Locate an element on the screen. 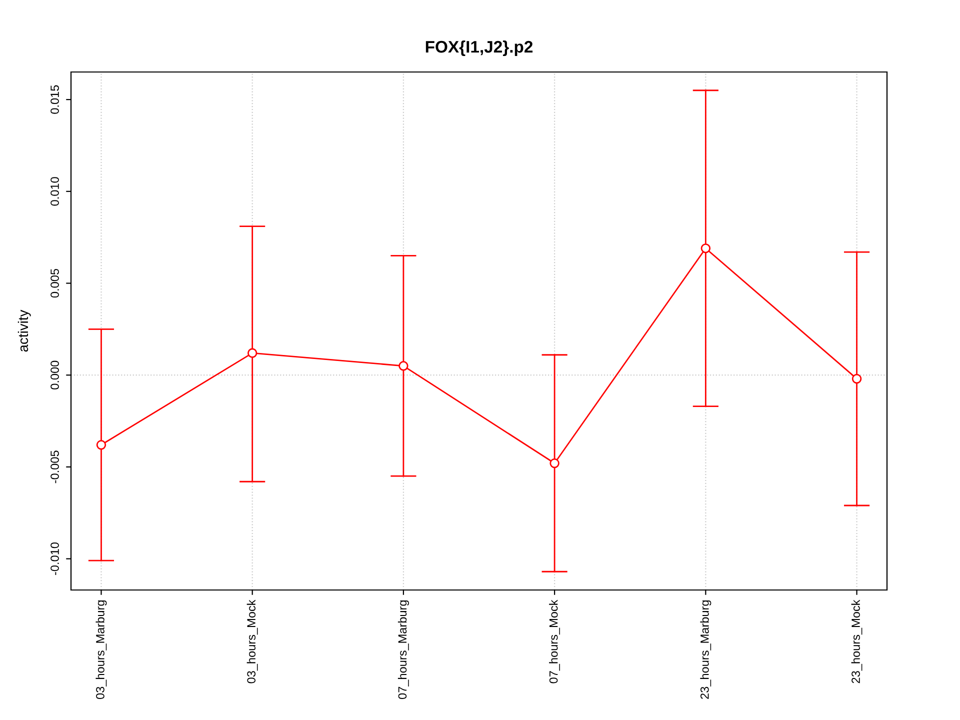  x-tick-label: 03_hours_Marburg is located at coordinates (101, 650).